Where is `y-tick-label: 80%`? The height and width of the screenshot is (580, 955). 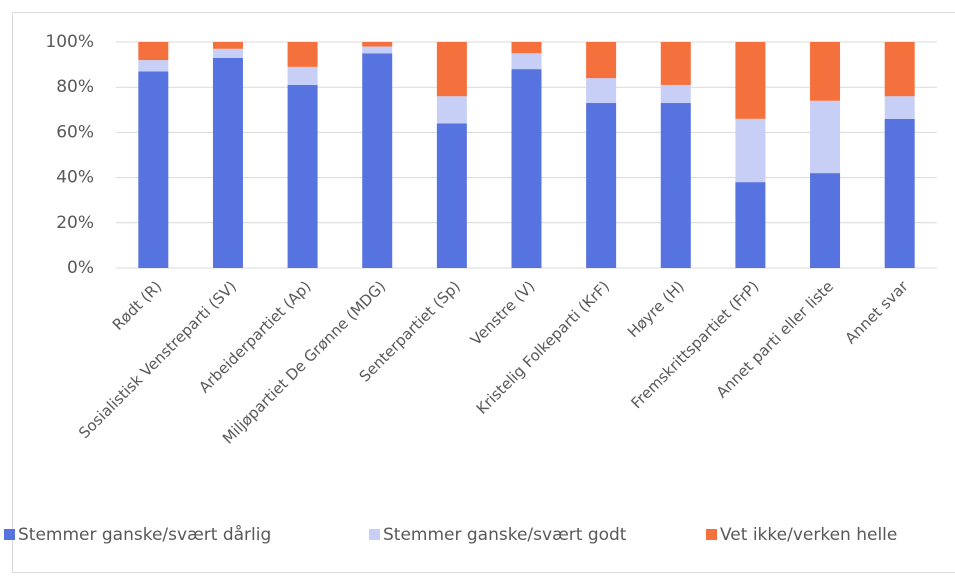 y-tick-label: 80% is located at coordinates (75, 87).